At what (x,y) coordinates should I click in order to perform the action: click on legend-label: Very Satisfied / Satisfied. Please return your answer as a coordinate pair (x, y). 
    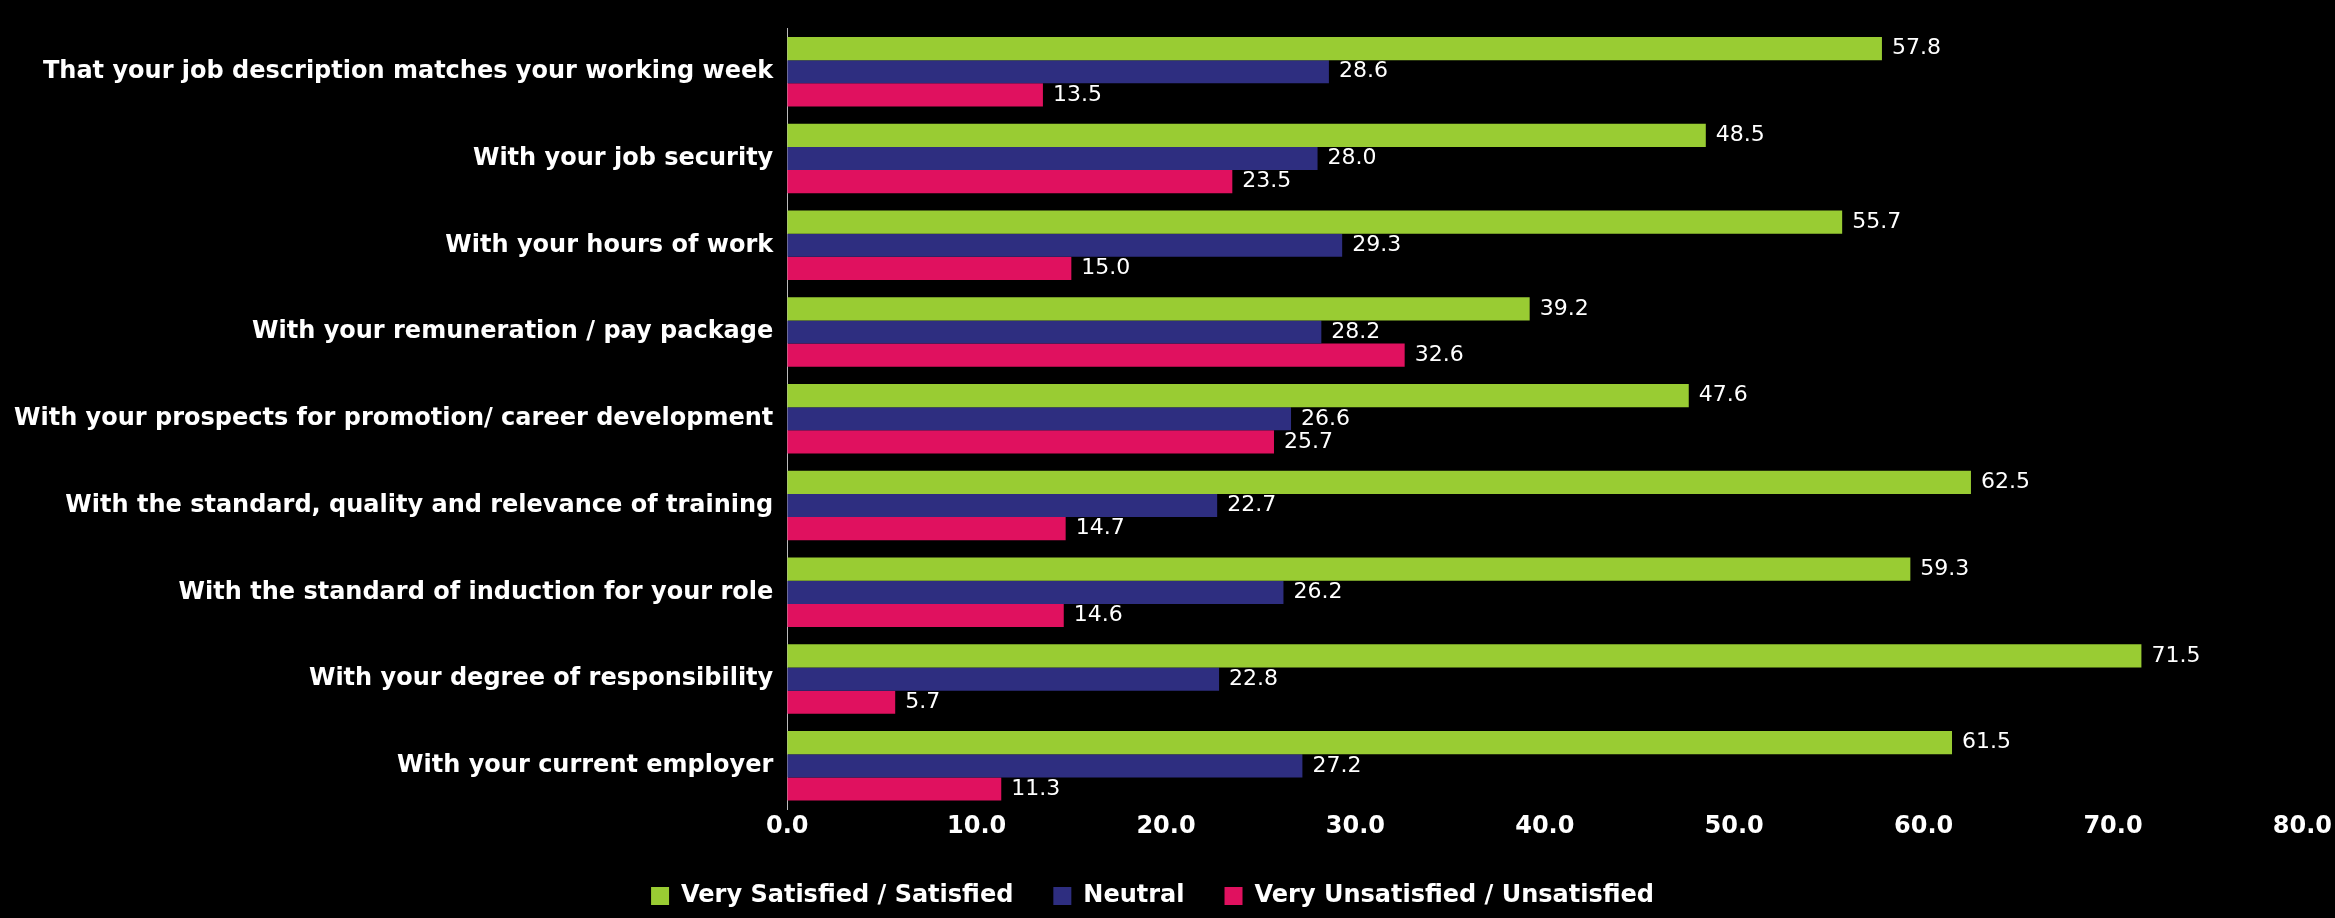
    Looking at the image, I should click on (847, 894).